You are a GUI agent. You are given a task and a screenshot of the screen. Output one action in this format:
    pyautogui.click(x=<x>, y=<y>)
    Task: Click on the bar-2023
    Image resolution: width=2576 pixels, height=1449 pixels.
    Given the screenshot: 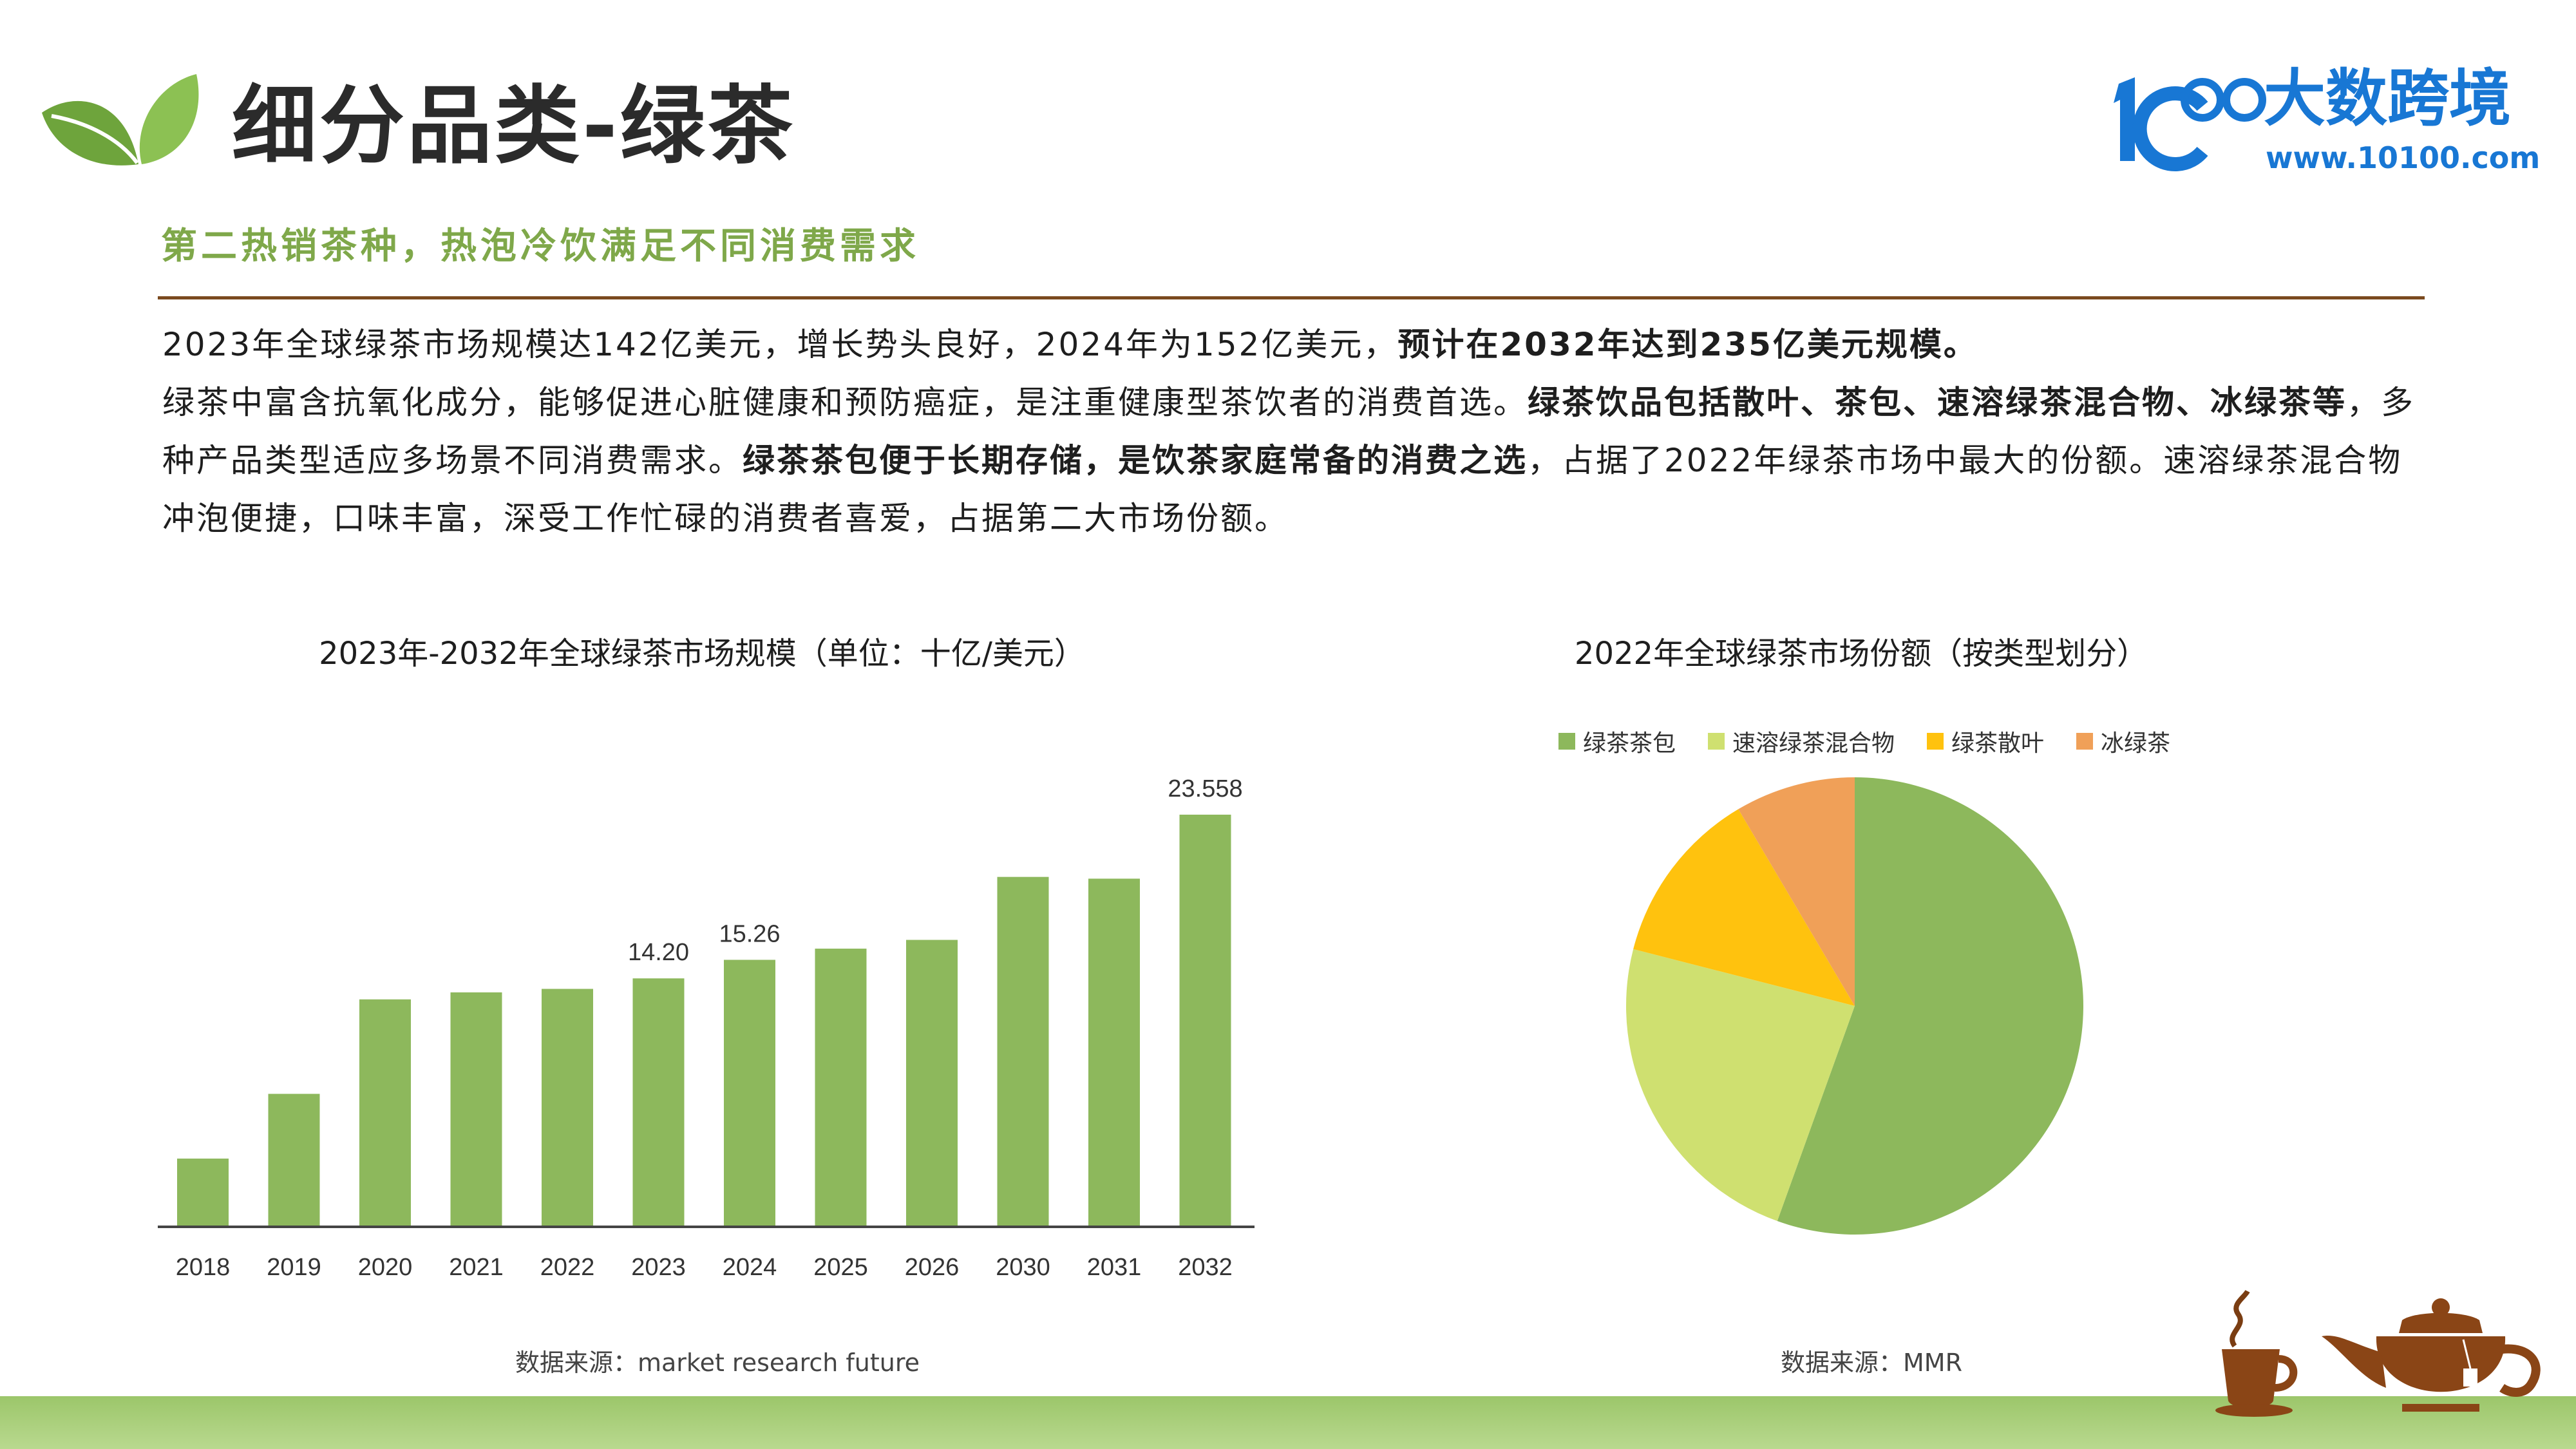 What is the action you would take?
    pyautogui.click(x=658, y=1102)
    